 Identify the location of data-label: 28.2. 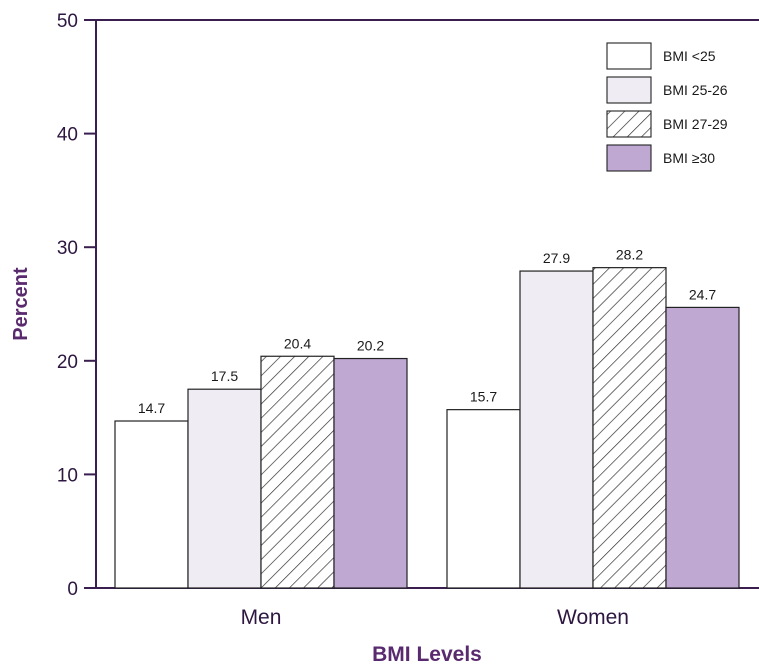
(629, 255).